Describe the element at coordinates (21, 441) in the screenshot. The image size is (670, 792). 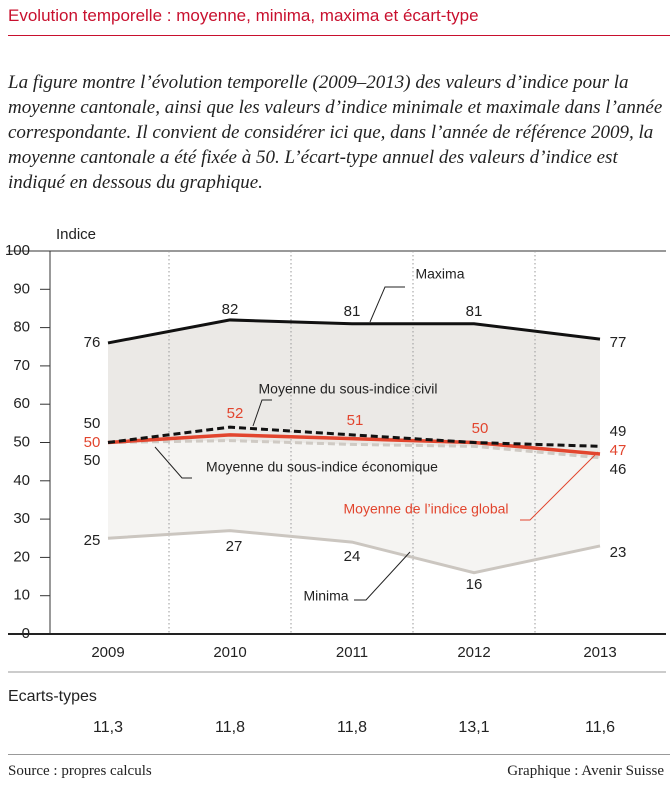
I see `y-tick-label-50: 50` at that location.